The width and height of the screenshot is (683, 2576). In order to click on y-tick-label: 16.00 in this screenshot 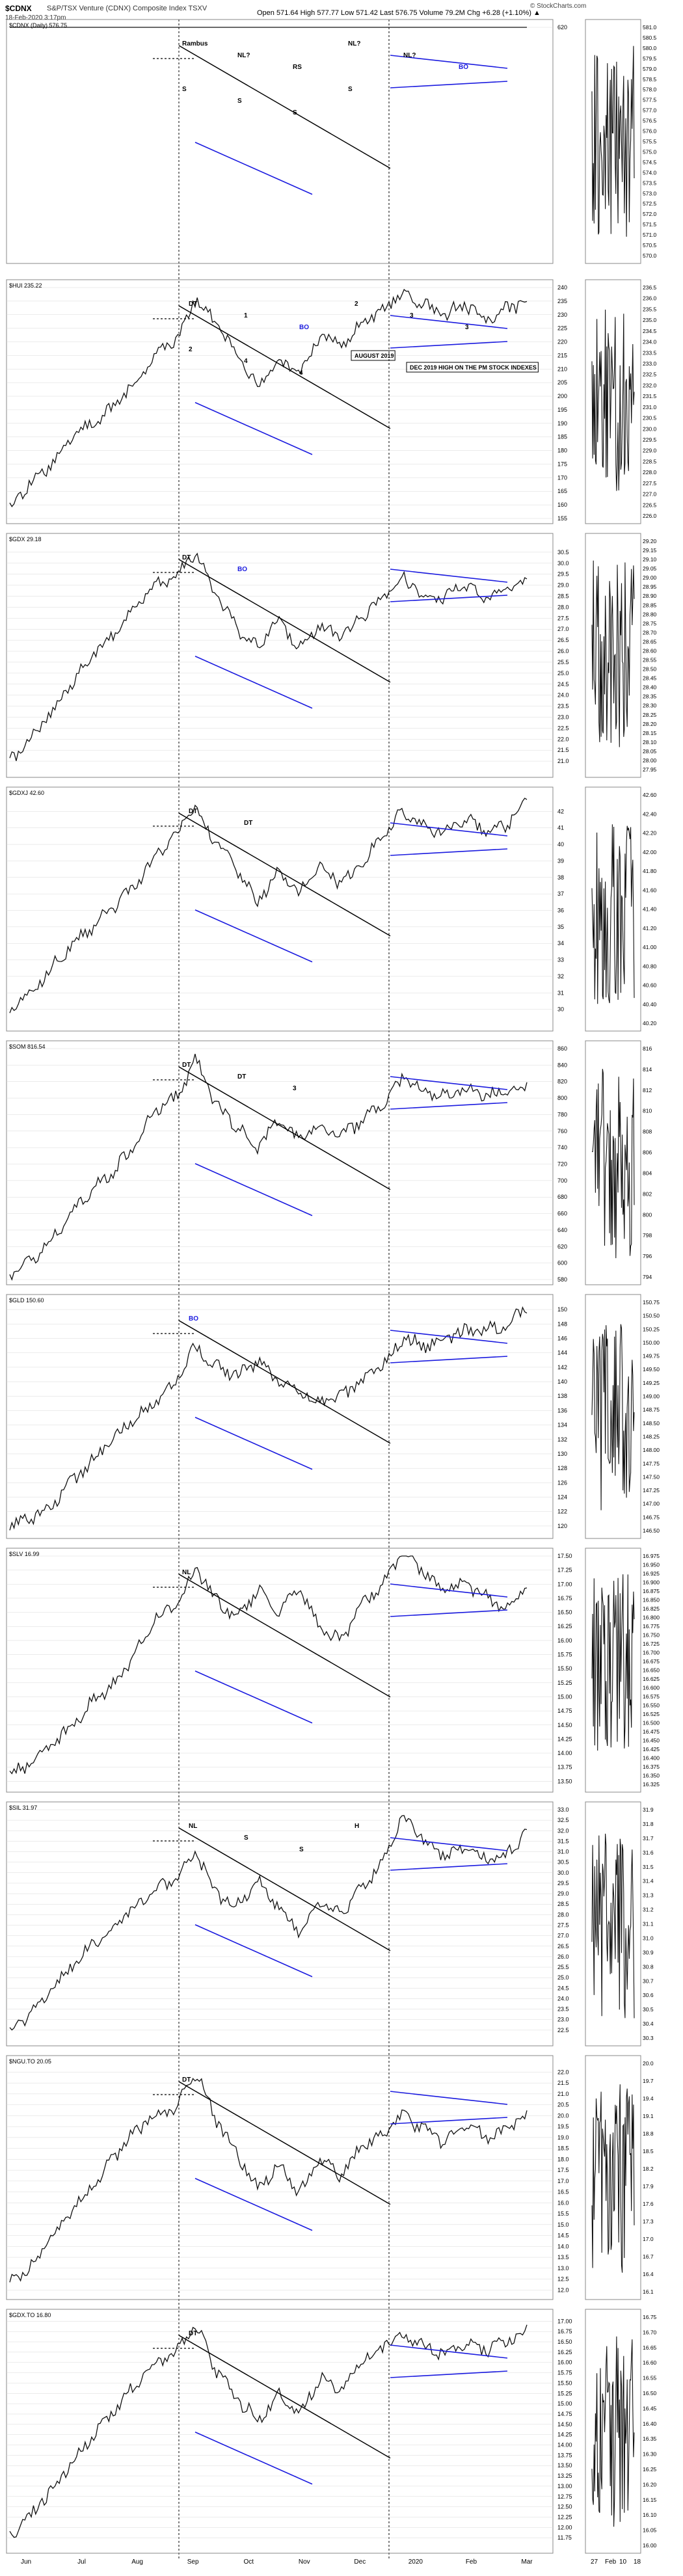, I will do `click(564, 2362)`.